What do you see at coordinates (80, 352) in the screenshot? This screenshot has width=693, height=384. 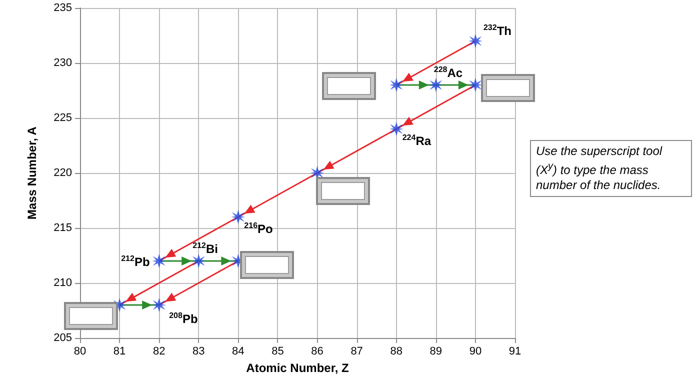 I see `x-tick-label: 80` at bounding box center [80, 352].